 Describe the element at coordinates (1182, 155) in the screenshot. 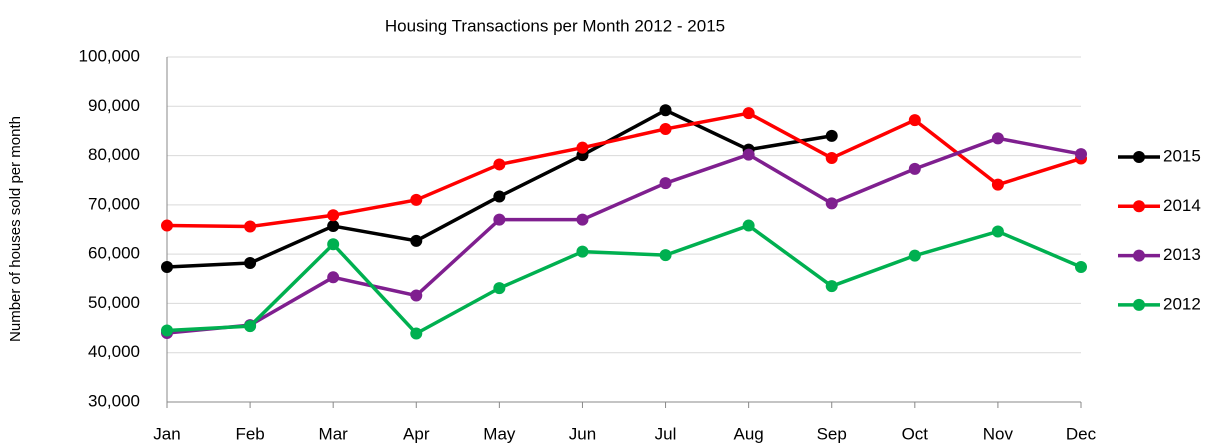

I see `legend-label: 2015` at that location.